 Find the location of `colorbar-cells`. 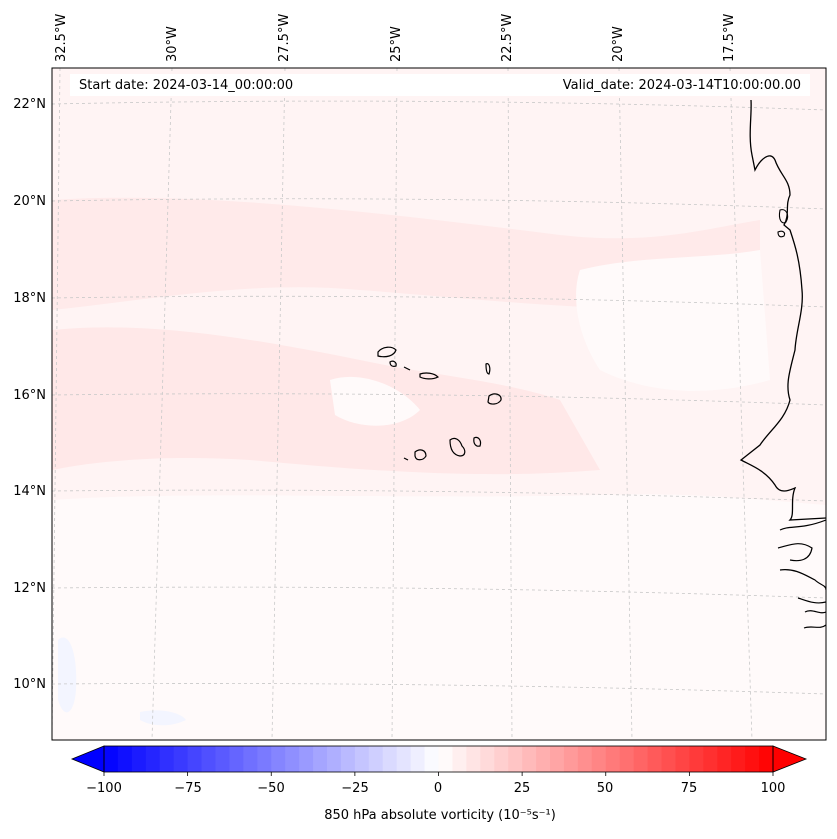

colorbar-cells is located at coordinates (439, 759).